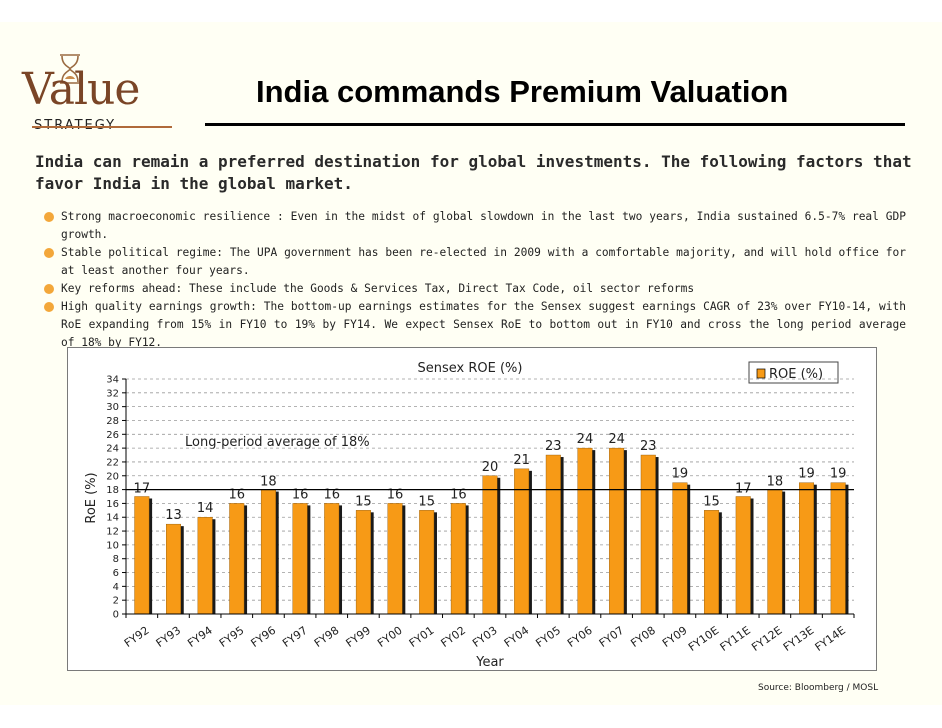 Image resolution: width=942 pixels, height=728 pixels. I want to click on x-tick-label: FY10E, so click(703, 639).